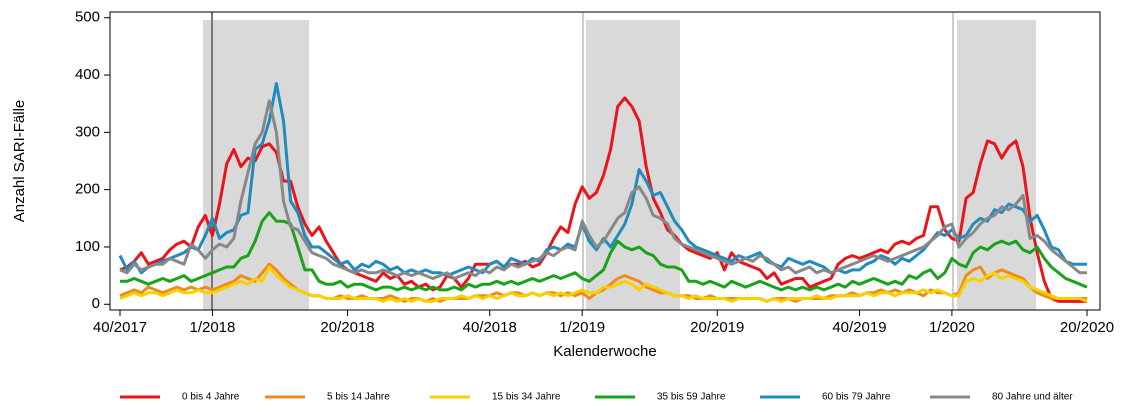 The width and height of the screenshot is (1122, 412). Describe the element at coordinates (212, 327) in the screenshot. I see `x-tick-label: 1/2018` at that location.